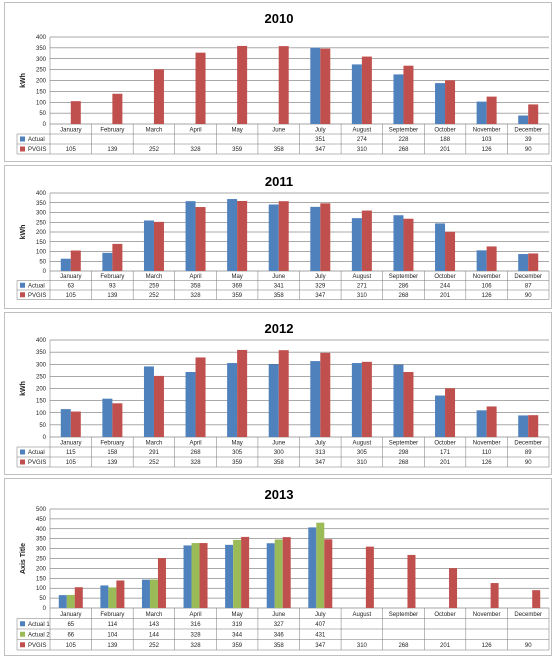 Image resolution: width=559 pixels, height=660 pixels. I want to click on data-label: 291, so click(154, 453).